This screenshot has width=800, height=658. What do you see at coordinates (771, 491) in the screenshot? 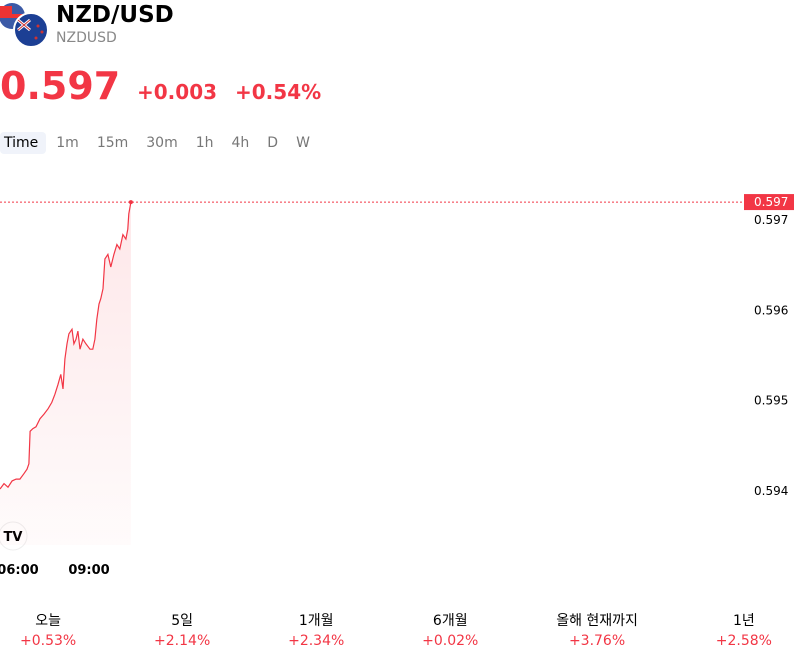
I see `y-tick-label: 0.594` at bounding box center [771, 491].